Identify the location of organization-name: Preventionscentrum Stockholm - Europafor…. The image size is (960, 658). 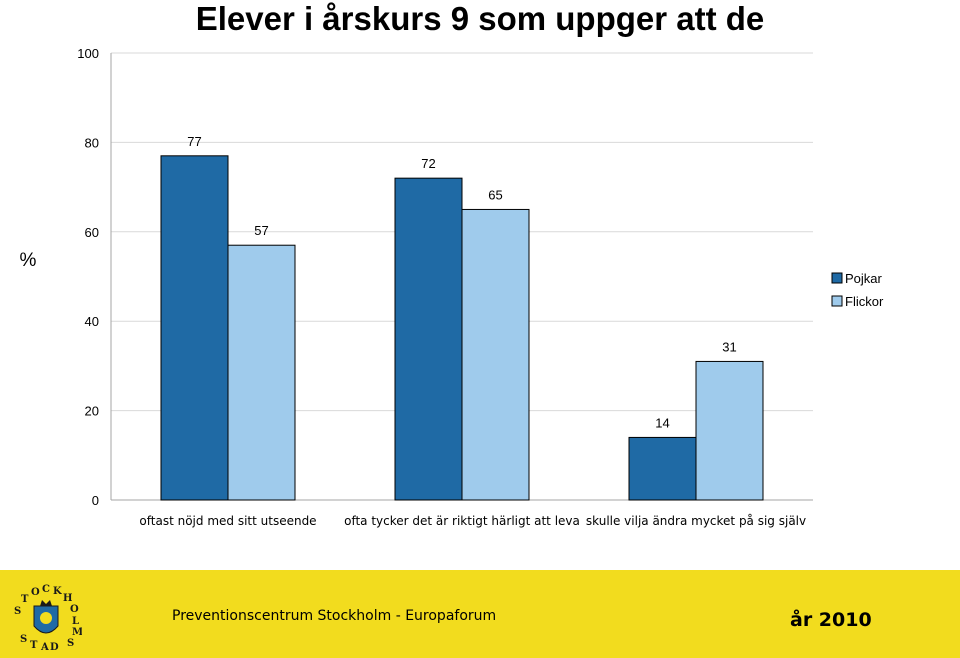
(334, 616).